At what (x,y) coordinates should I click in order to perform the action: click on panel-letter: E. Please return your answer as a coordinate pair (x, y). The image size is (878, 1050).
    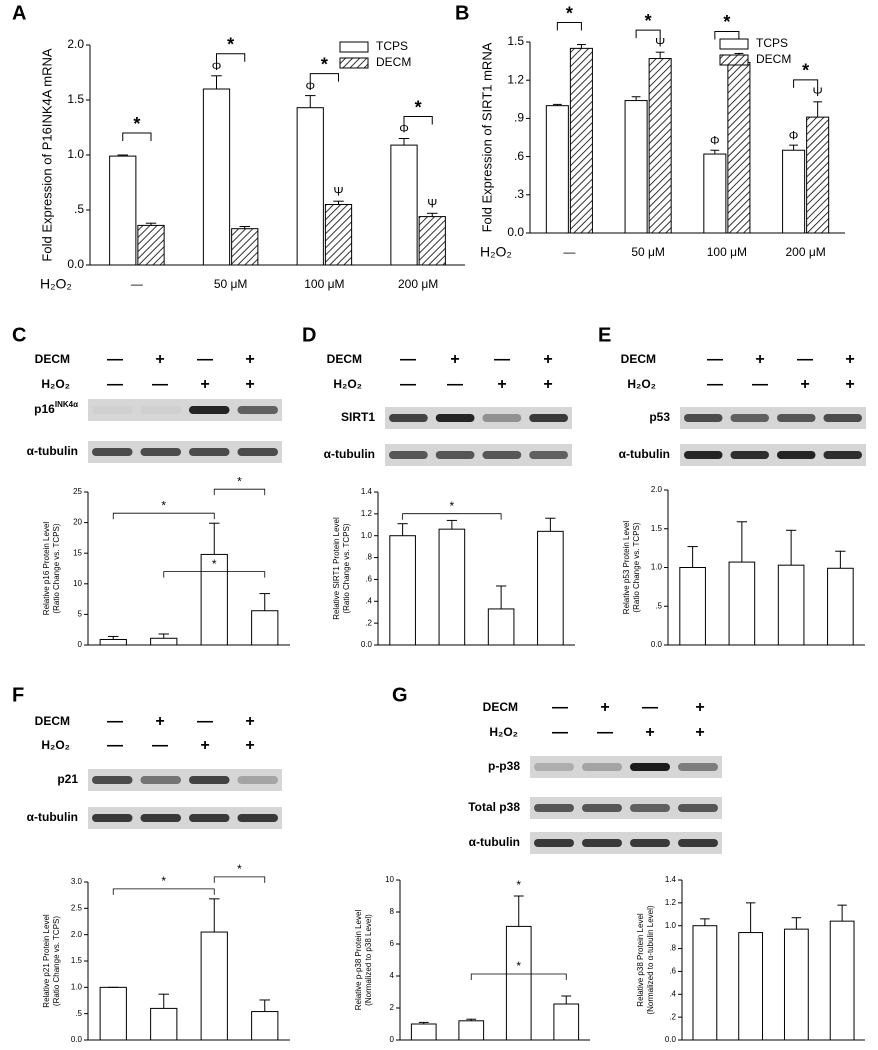
    Looking at the image, I should click on (604, 335).